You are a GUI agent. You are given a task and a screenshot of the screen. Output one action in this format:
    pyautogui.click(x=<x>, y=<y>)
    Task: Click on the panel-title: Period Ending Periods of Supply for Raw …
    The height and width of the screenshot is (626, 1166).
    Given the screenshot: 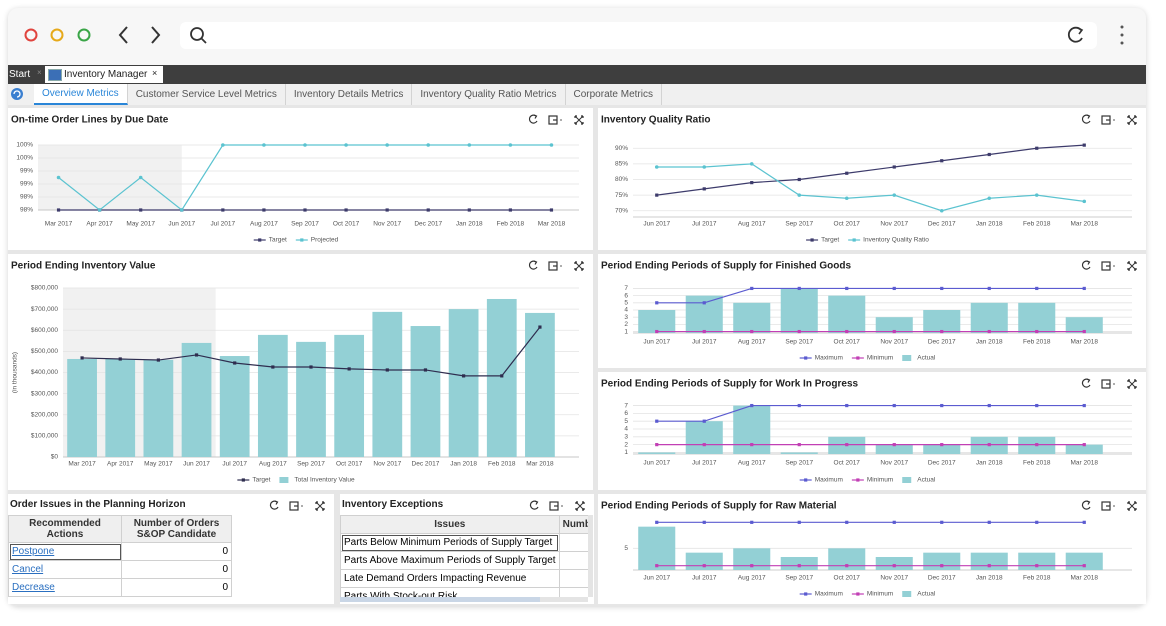 What is the action you would take?
    pyautogui.click(x=719, y=506)
    